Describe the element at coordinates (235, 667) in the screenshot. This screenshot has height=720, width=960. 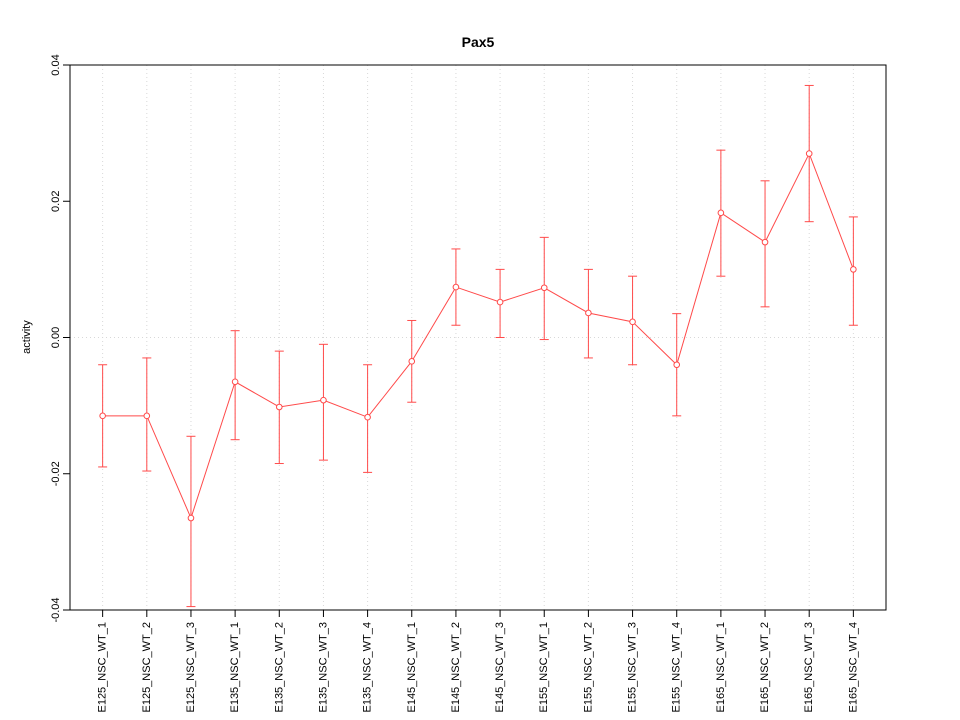
I see `x-tick-label: E135_NSC_WT_1` at that location.